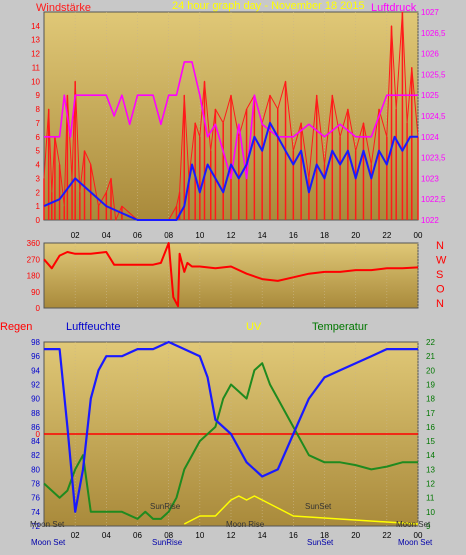 Image resolution: width=466 pixels, height=555 pixels. What do you see at coordinates (35, 455) in the screenshot?
I see `y-tick-label: 82` at bounding box center [35, 455].